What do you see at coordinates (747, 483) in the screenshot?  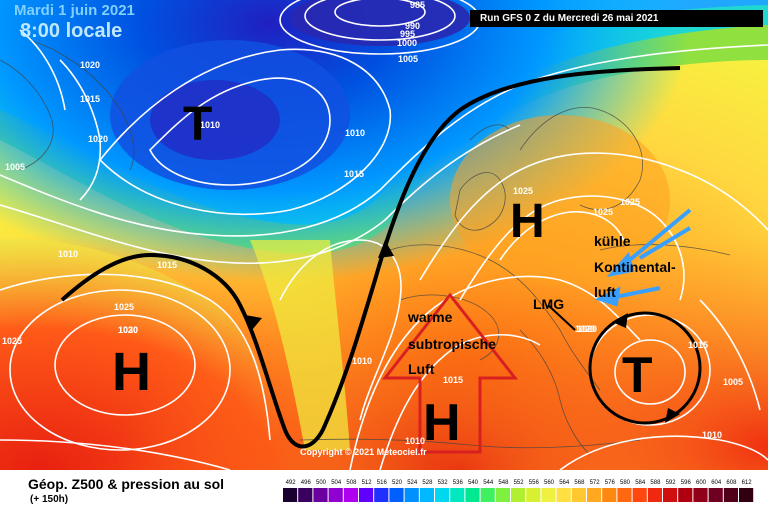 I see `scale-label: 612` at bounding box center [747, 483].